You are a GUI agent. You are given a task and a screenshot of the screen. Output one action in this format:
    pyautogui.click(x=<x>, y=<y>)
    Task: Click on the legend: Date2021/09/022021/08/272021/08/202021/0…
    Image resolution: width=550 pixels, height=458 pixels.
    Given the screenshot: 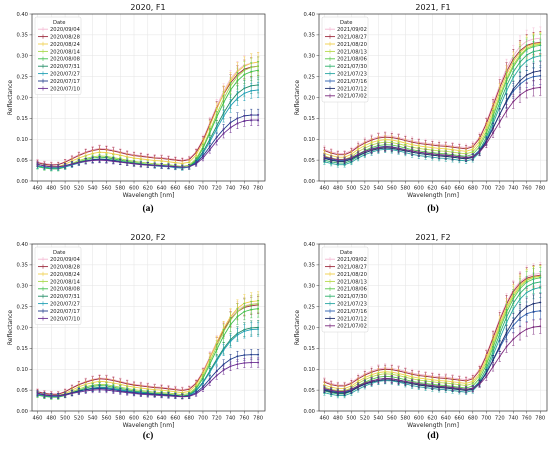 What is the action you would take?
    pyautogui.click(x=345, y=59)
    